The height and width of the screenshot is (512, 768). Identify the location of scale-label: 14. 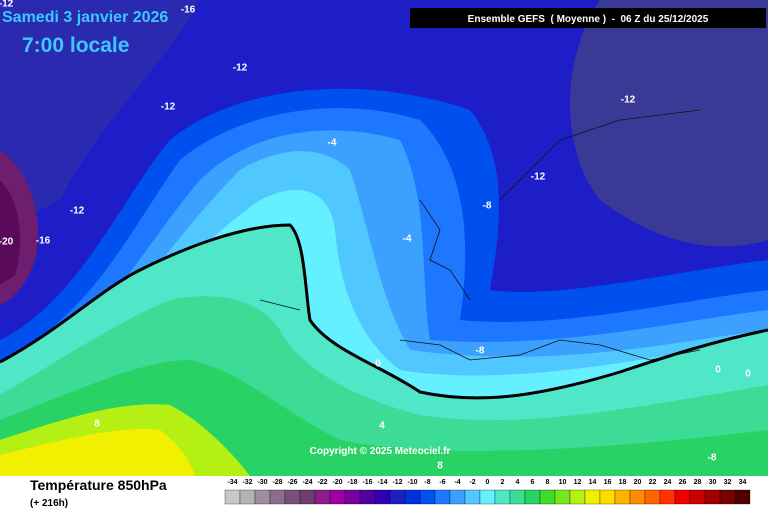
(593, 482).